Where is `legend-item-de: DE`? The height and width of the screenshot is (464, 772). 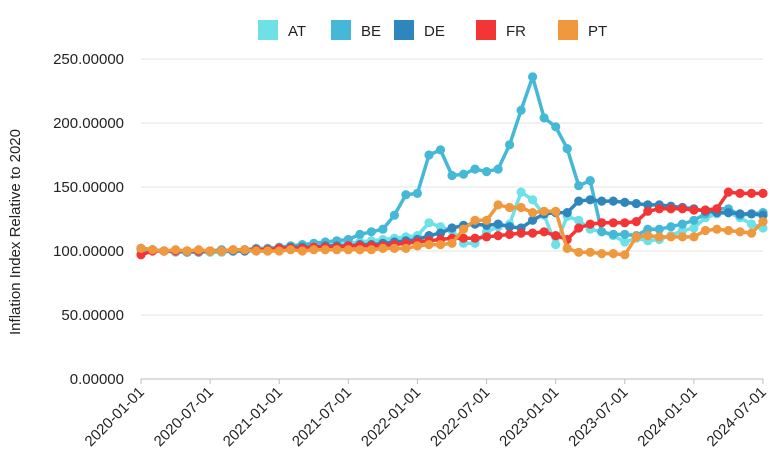
legend-item-de: DE is located at coordinates (419, 30).